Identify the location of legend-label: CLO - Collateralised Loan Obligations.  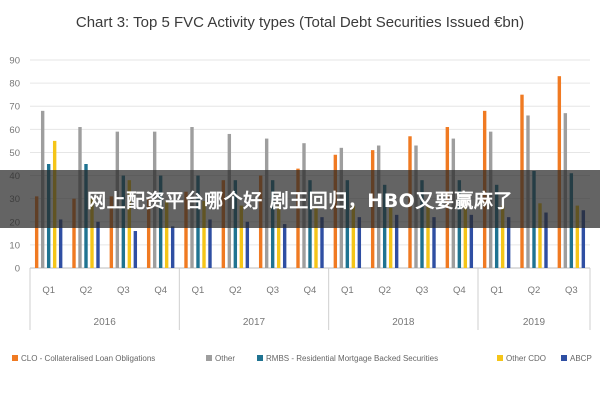
(88, 358).